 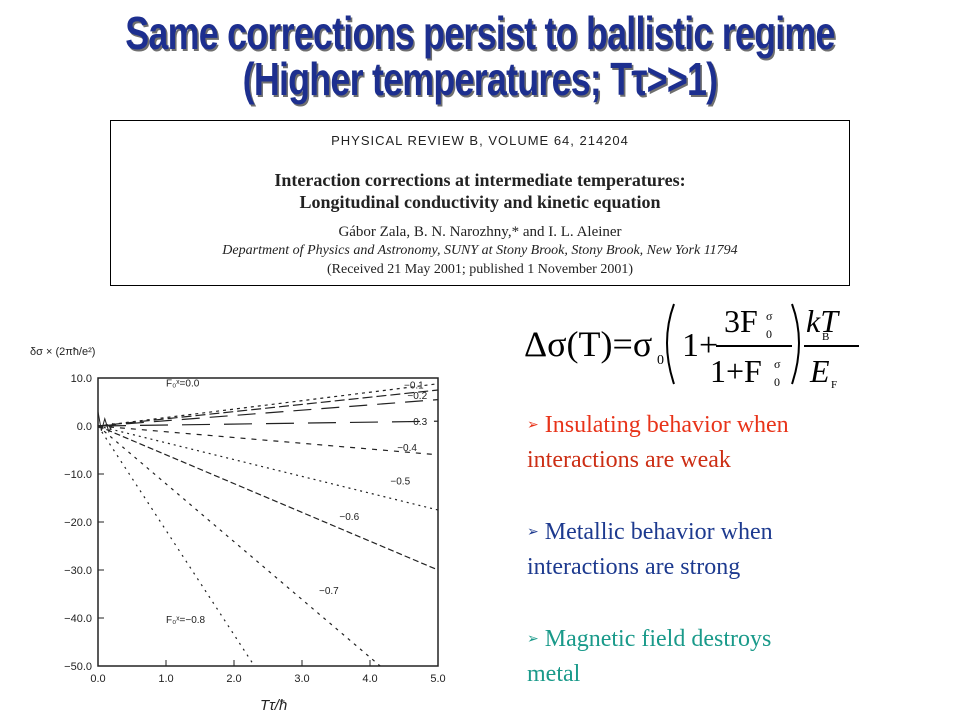 I want to click on y-tick-label: −10.0, so click(x=78, y=475).